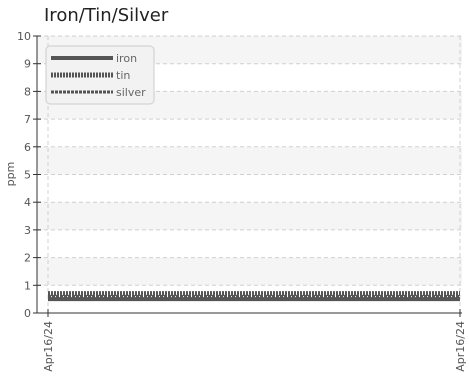 This screenshot has width=469, height=376. What do you see at coordinates (106, 15) in the screenshot?
I see `chart-title: Iron/Tin/Silver` at bounding box center [106, 15].